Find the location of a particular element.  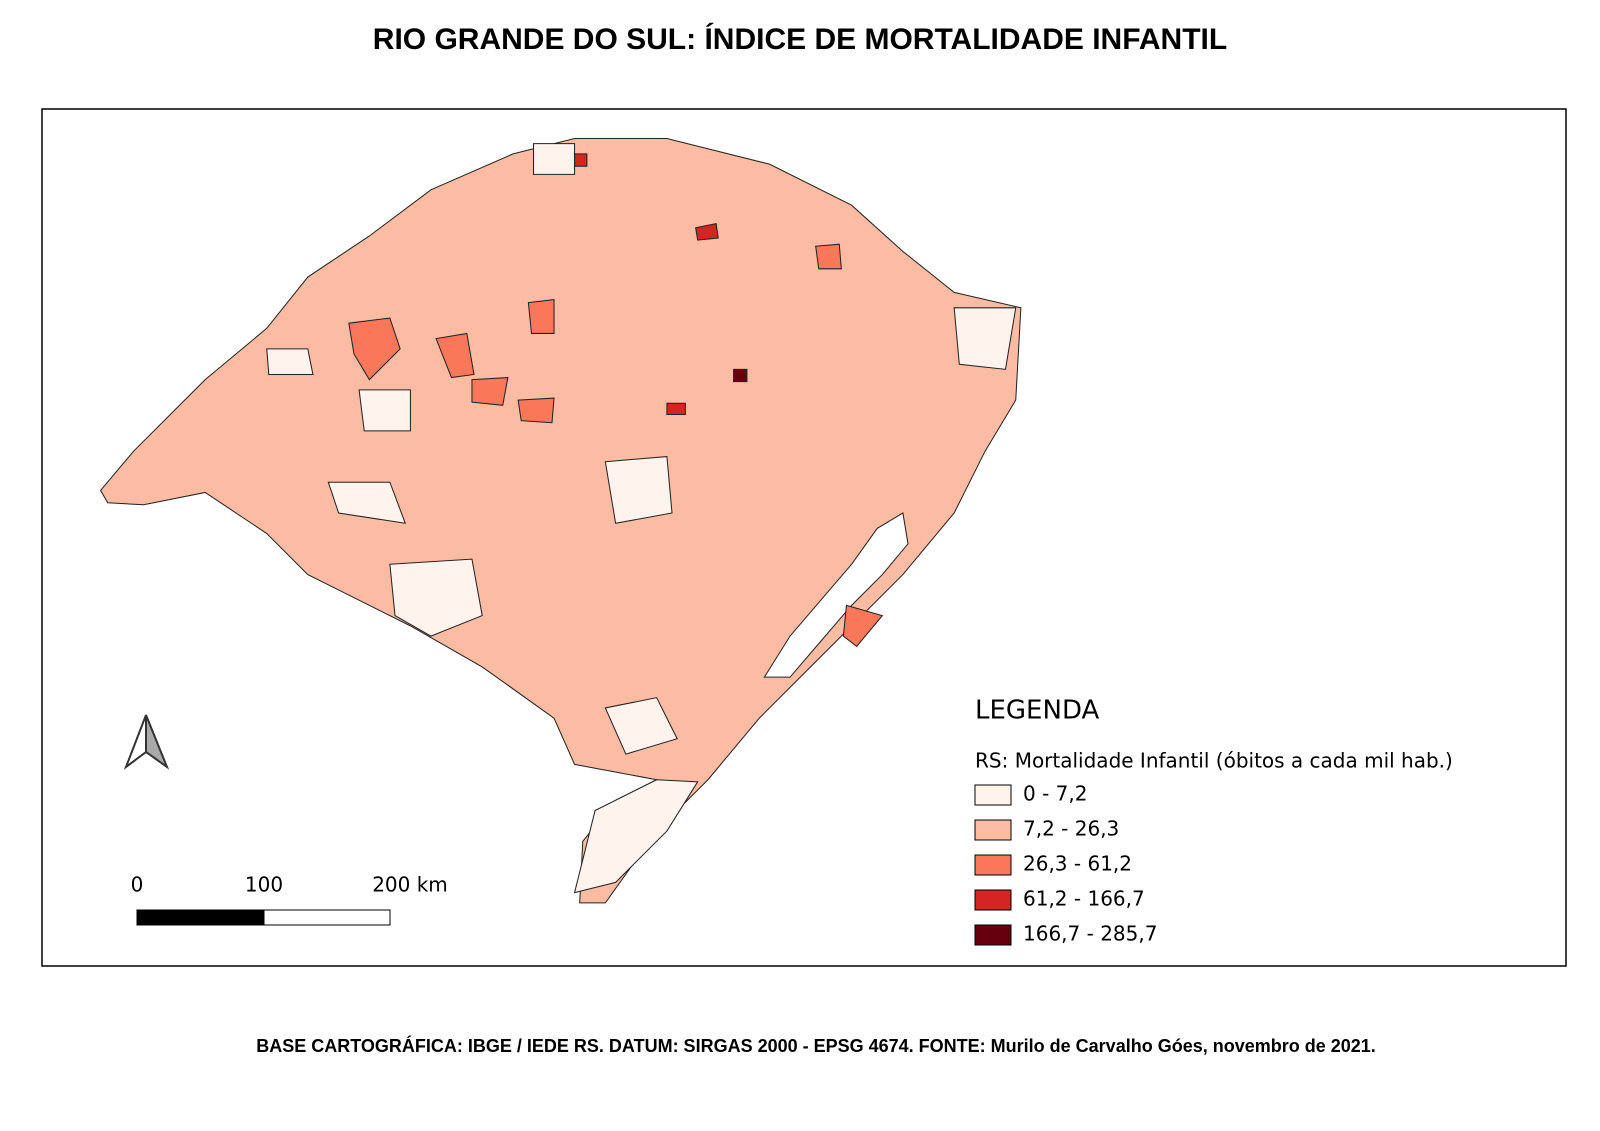

legend-label: 166,7 - 285,7 is located at coordinates (1090, 934).